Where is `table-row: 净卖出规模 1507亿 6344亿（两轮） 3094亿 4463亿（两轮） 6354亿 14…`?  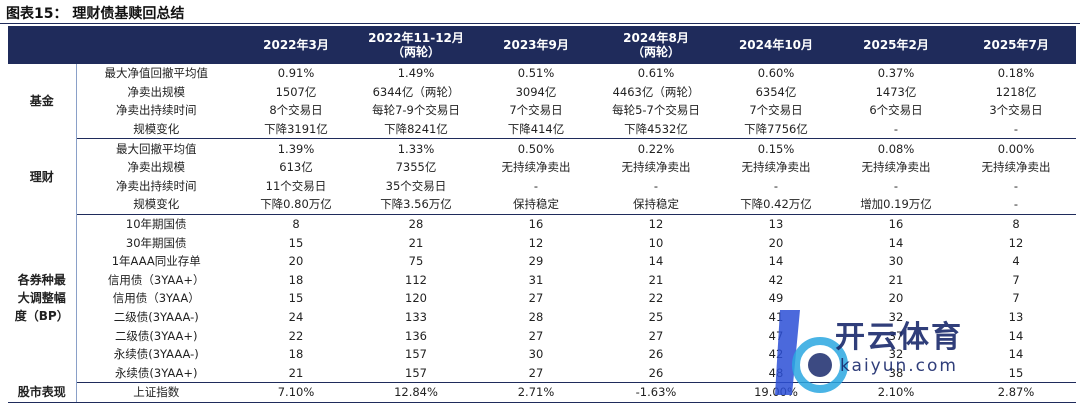
table-row: 净卖出规模 1507亿 6344亿（两轮） 3094亿 4463亿（两轮） 6354亿 14… is located at coordinates (542, 92).